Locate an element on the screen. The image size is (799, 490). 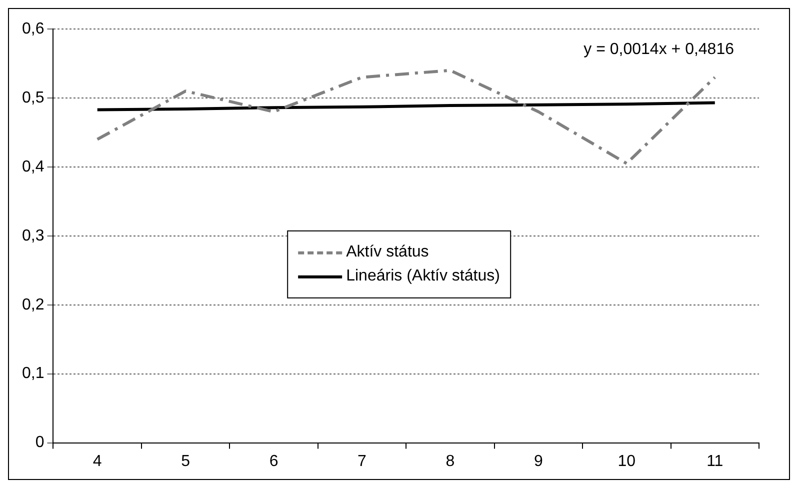
y-tick-label: 0 is located at coordinates (39, 443).